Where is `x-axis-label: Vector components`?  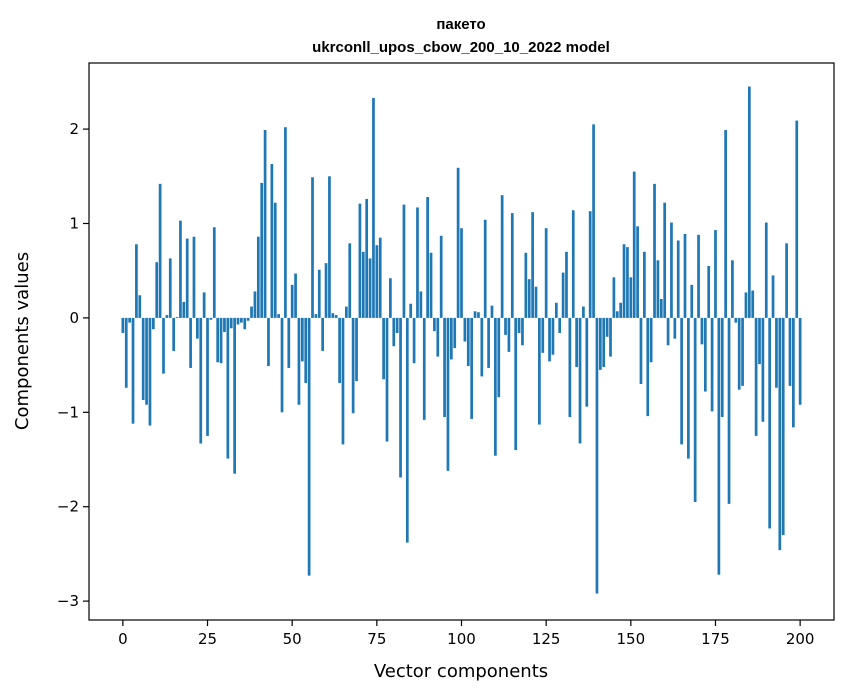
x-axis-label: Vector components is located at coordinates (461, 671).